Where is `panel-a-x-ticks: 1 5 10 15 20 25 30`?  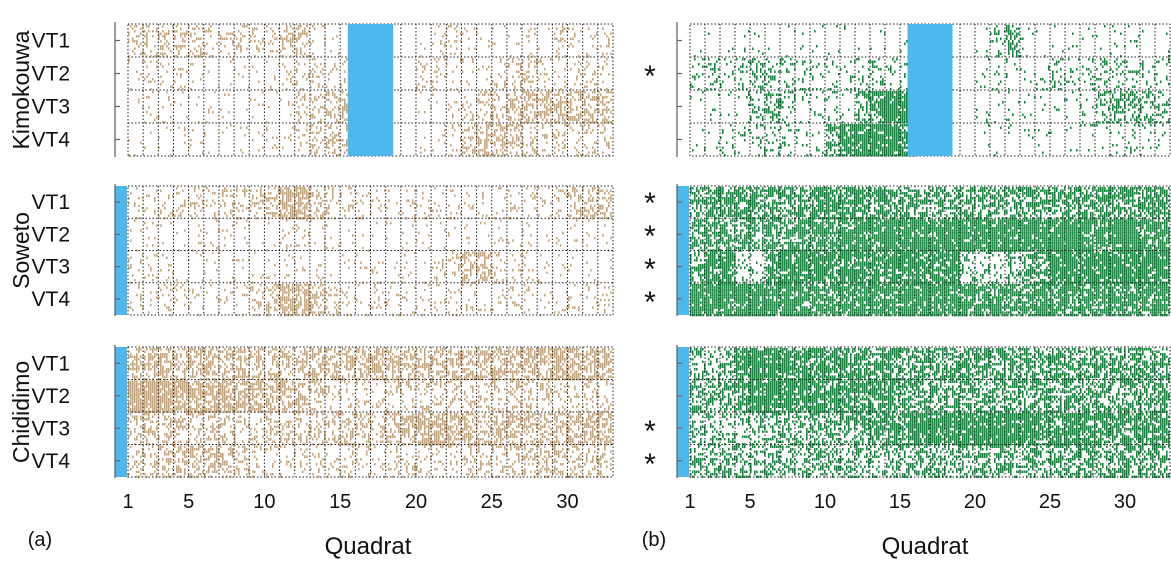
panel-a-x-ticks: 1 5 10 15 20 25 30 is located at coordinates (350, 493).